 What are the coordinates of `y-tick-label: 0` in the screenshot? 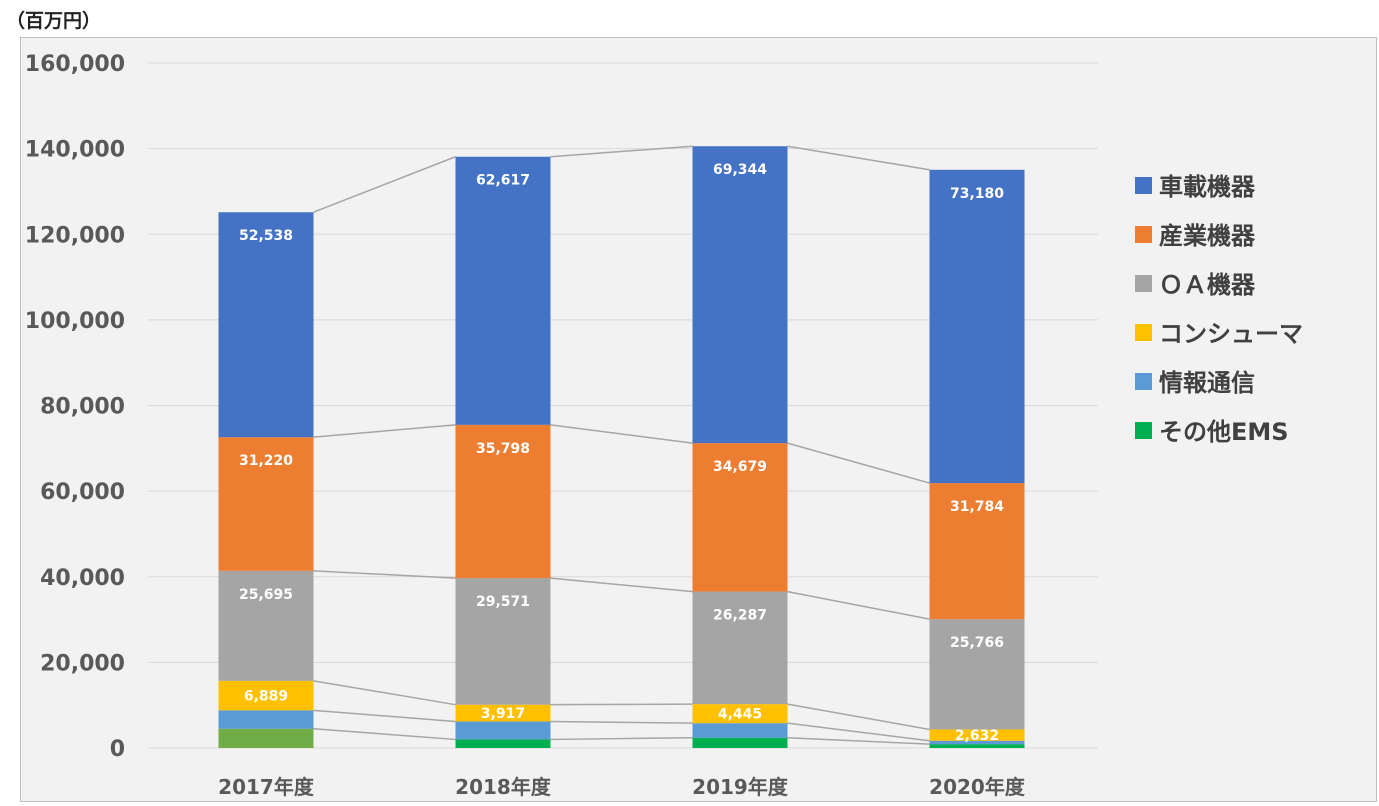 It's located at (117, 749).